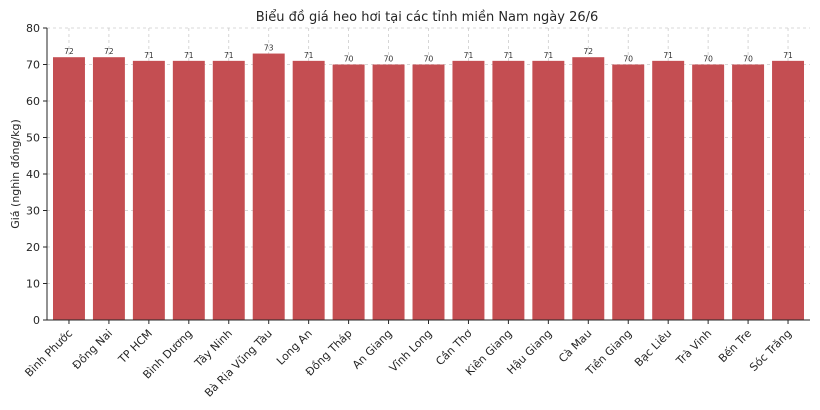 This screenshot has width=820, height=410. I want to click on y-tick-label: 30, so click(33, 211).